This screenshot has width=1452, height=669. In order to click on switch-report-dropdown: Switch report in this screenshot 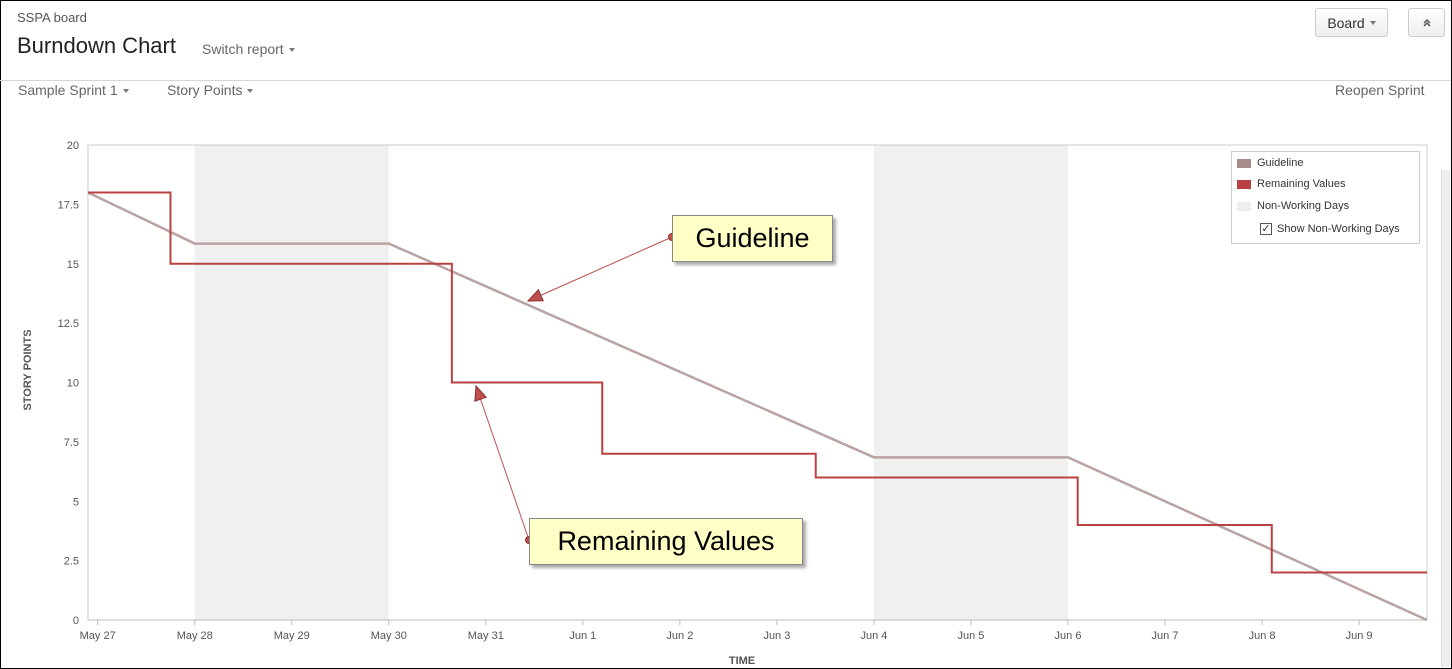, I will do `click(248, 49)`.